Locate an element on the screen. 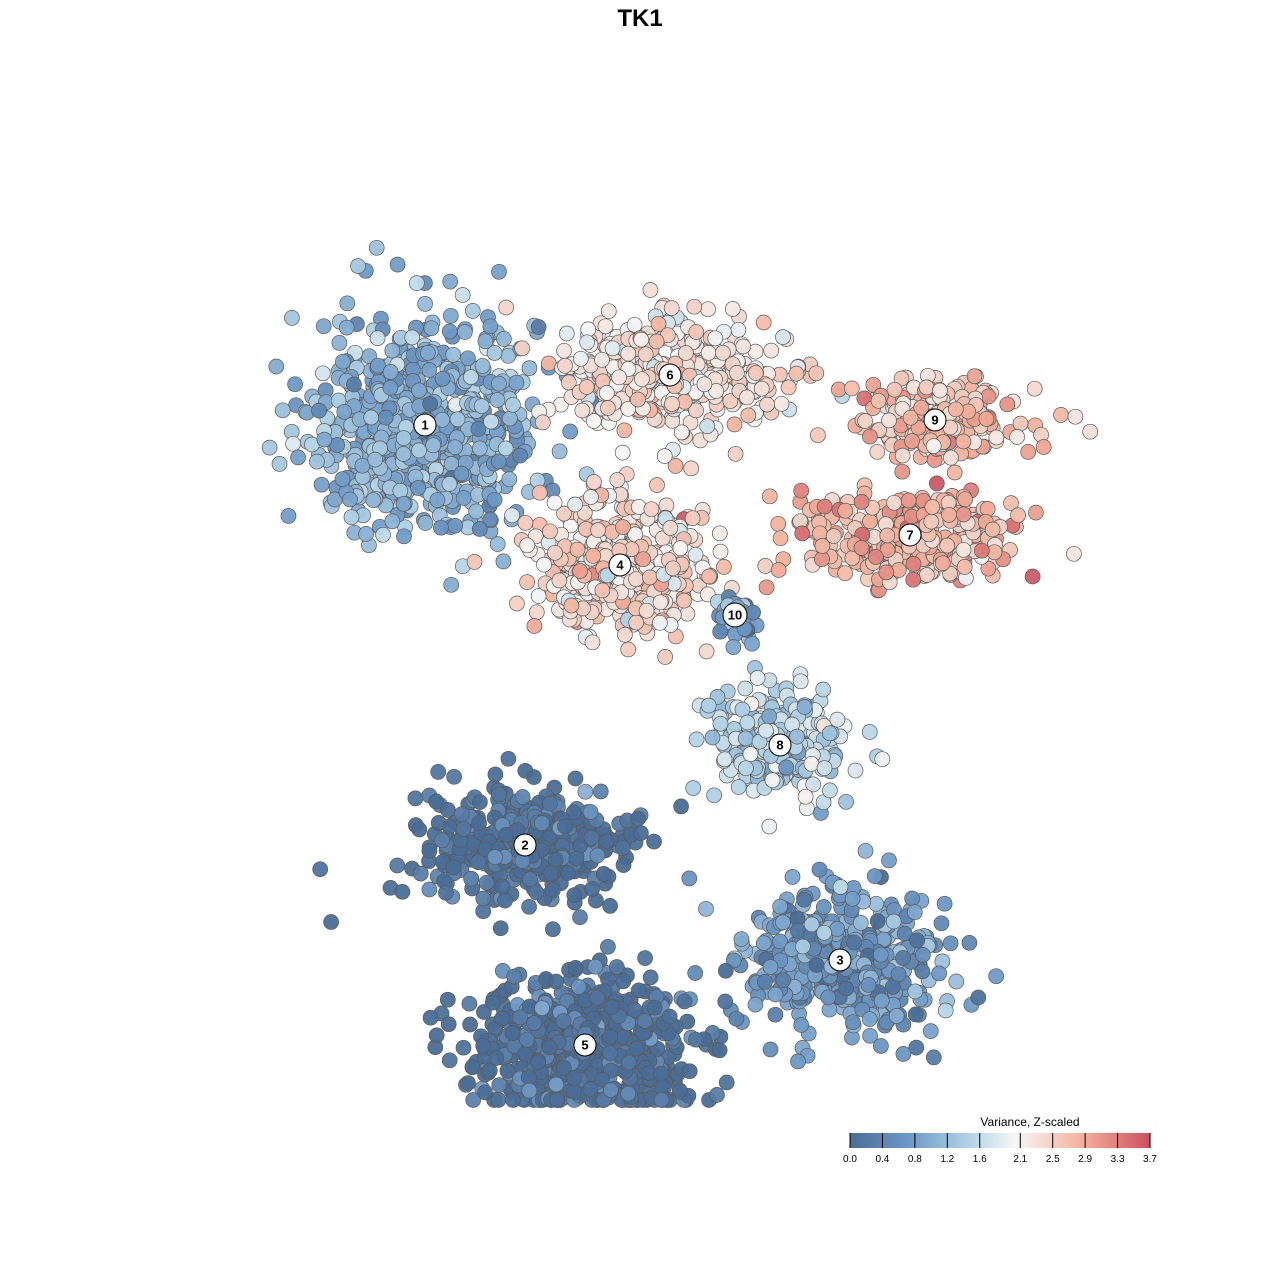  cluster-label-badge is located at coordinates (735, 615).